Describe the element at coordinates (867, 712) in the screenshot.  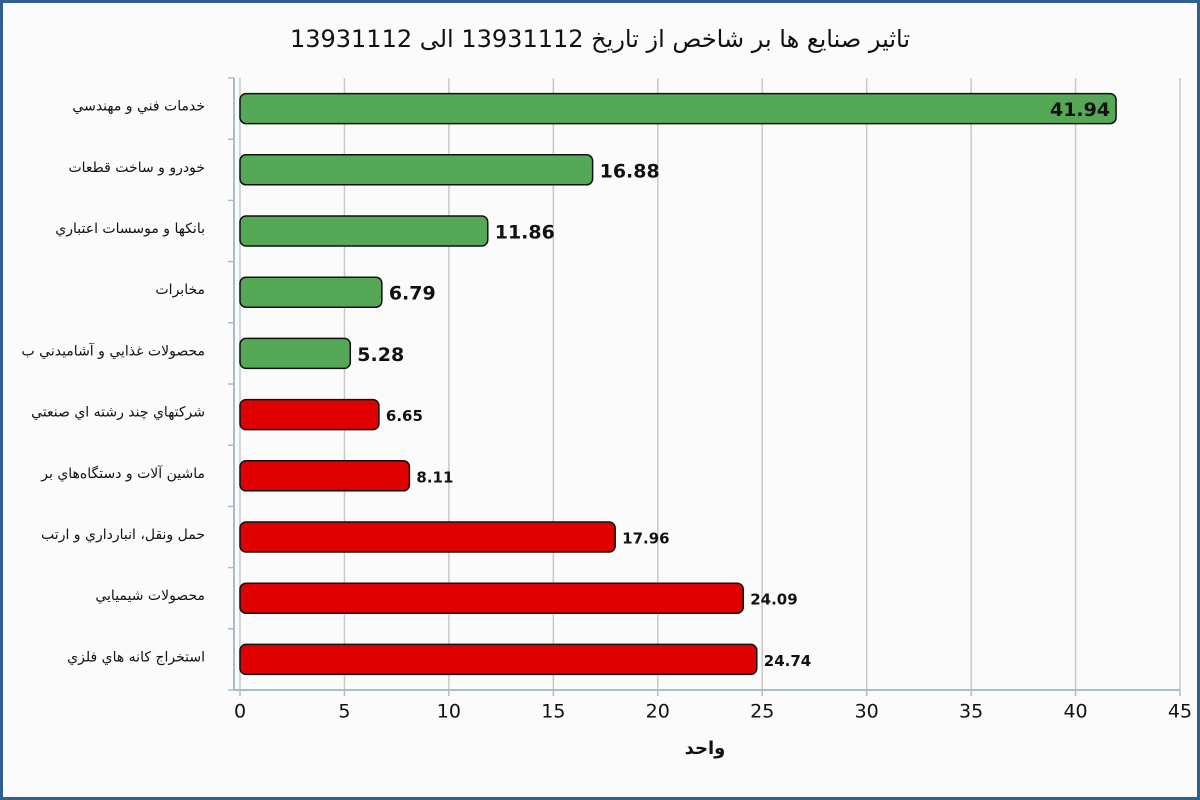
I see `x-tick-label: 30` at that location.